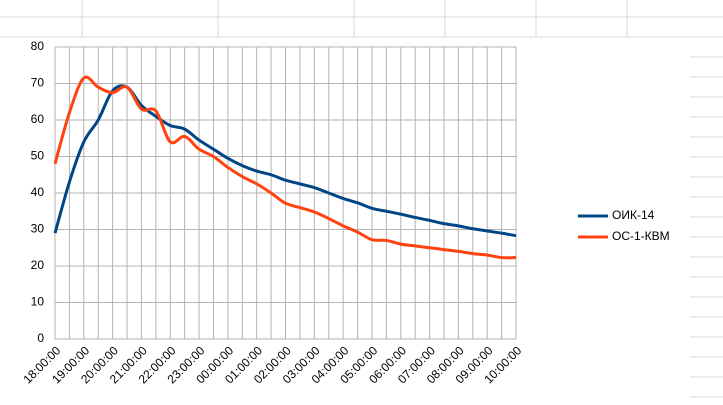 This screenshot has width=723, height=405. I want to click on y-tick-label: 30, so click(38, 229).